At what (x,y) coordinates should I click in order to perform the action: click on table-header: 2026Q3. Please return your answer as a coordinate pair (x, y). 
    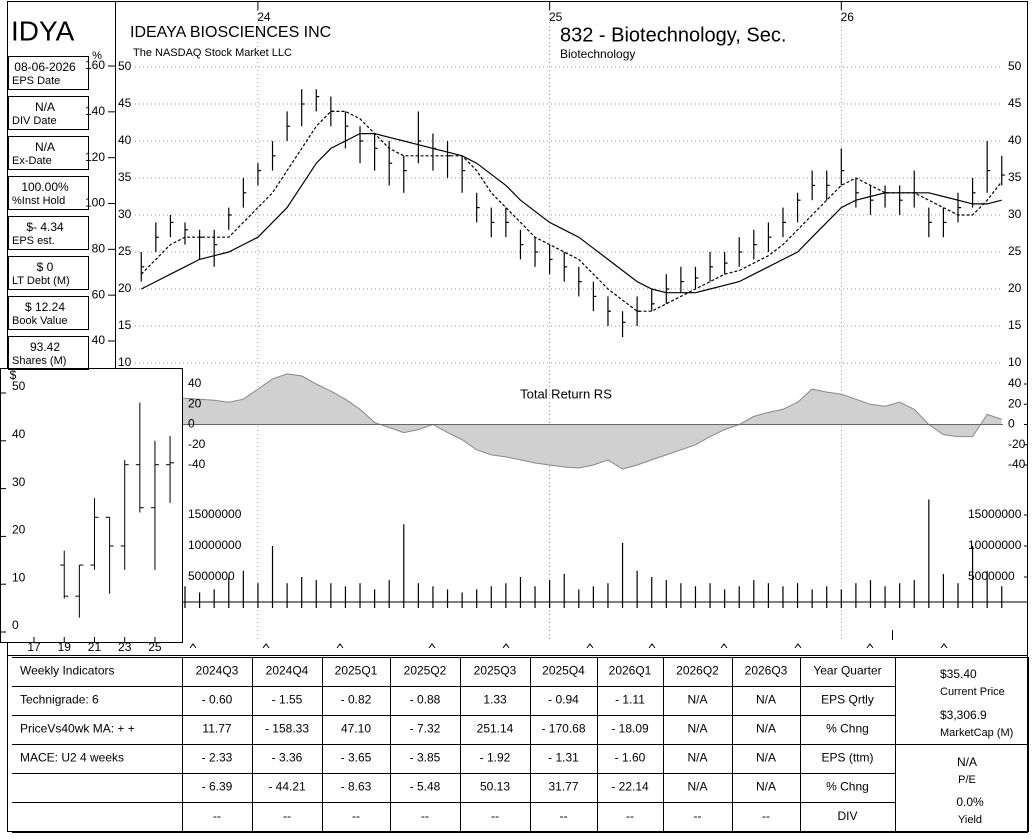
    Looking at the image, I should click on (766, 671).